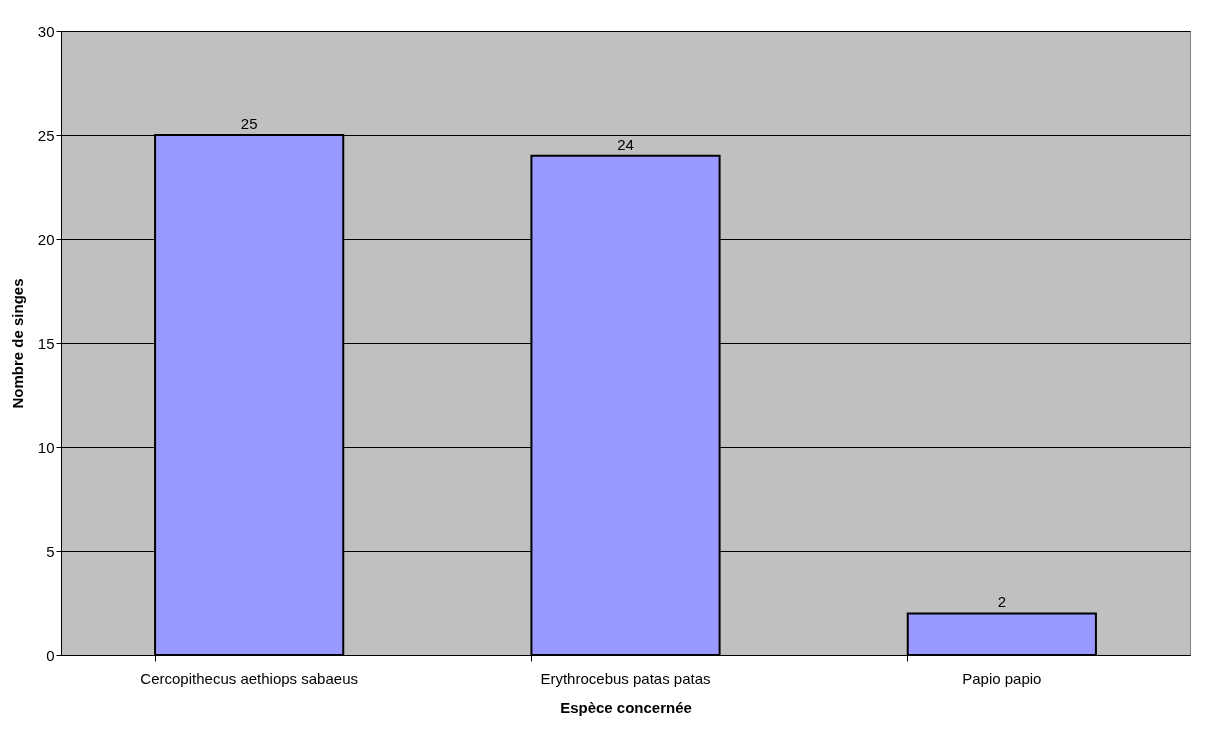  I want to click on y-tick-label: 10, so click(46, 447).